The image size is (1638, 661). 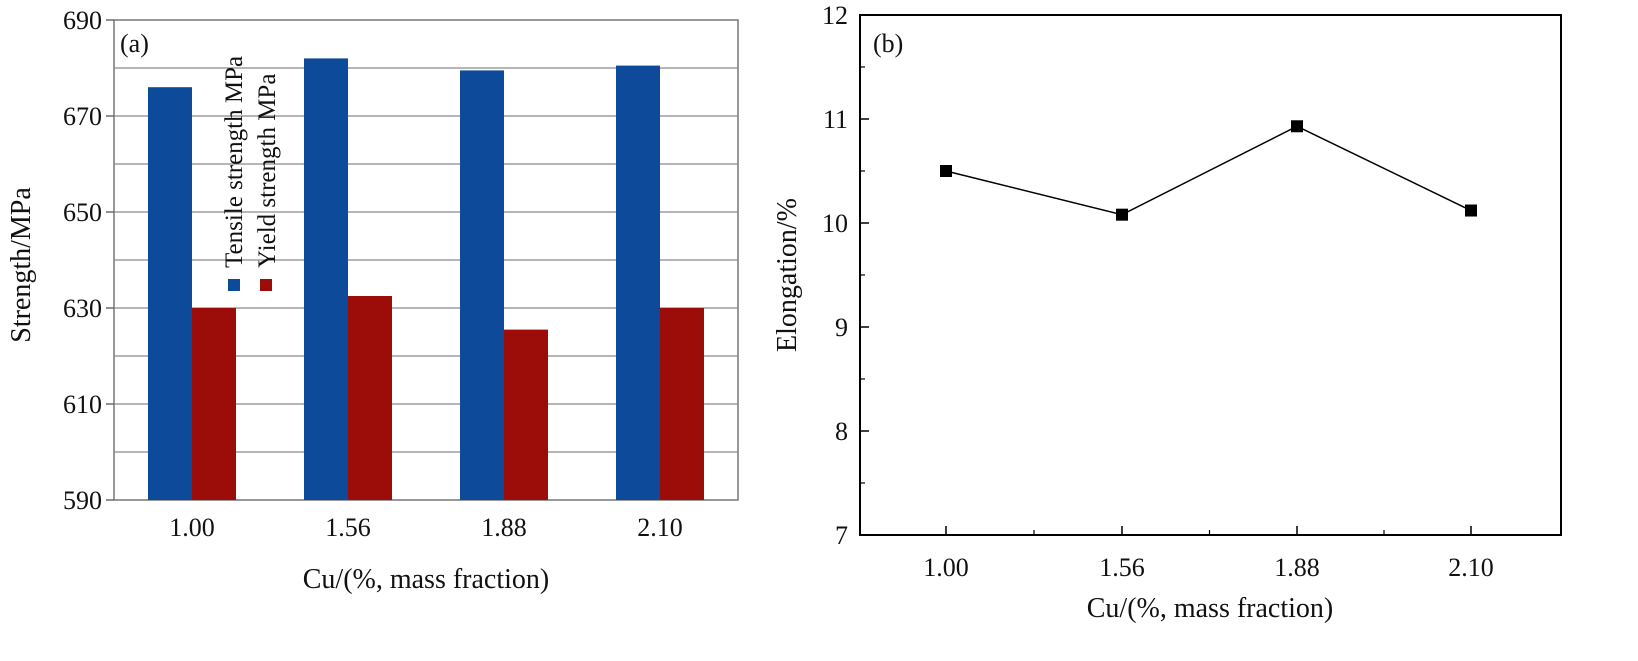 I want to click on legend-swatch-yield, so click(x=266, y=285).